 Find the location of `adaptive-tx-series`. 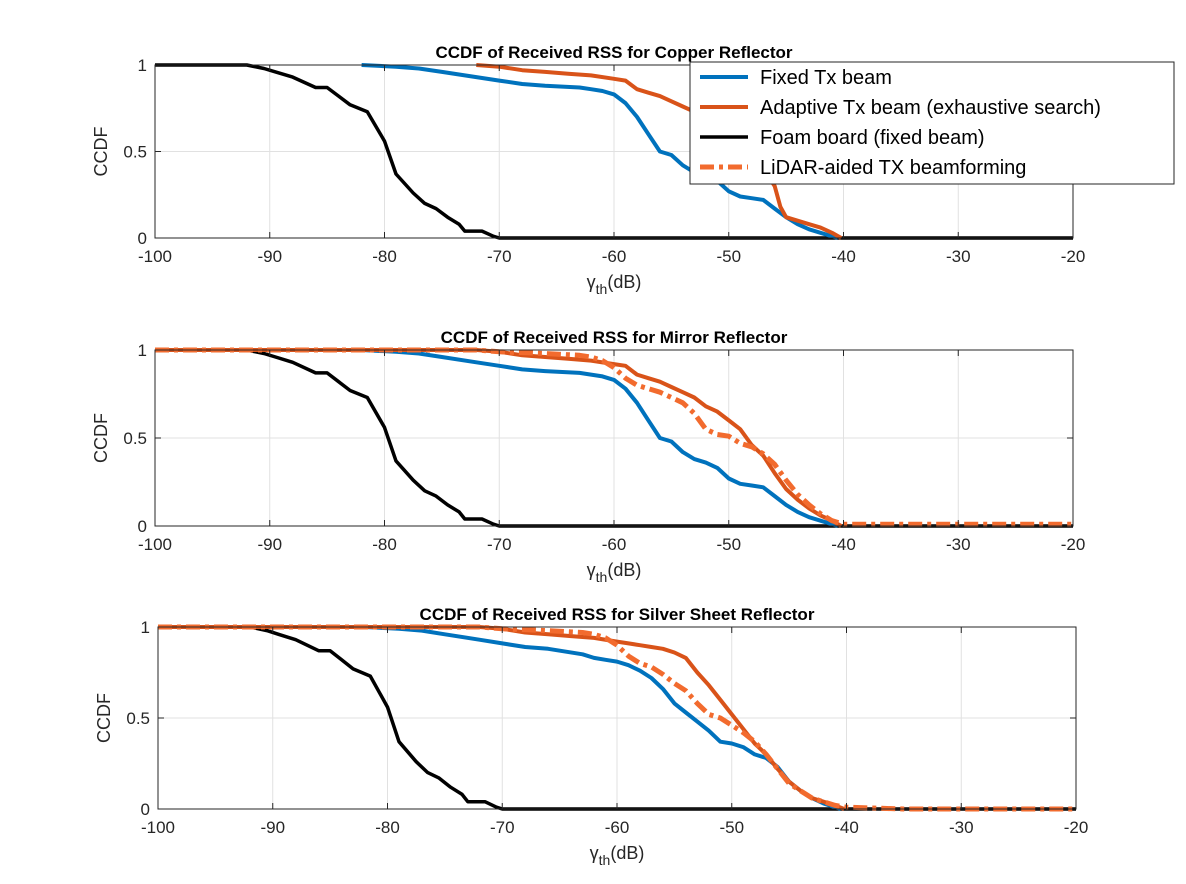

adaptive-tx-series is located at coordinates (499, 438).